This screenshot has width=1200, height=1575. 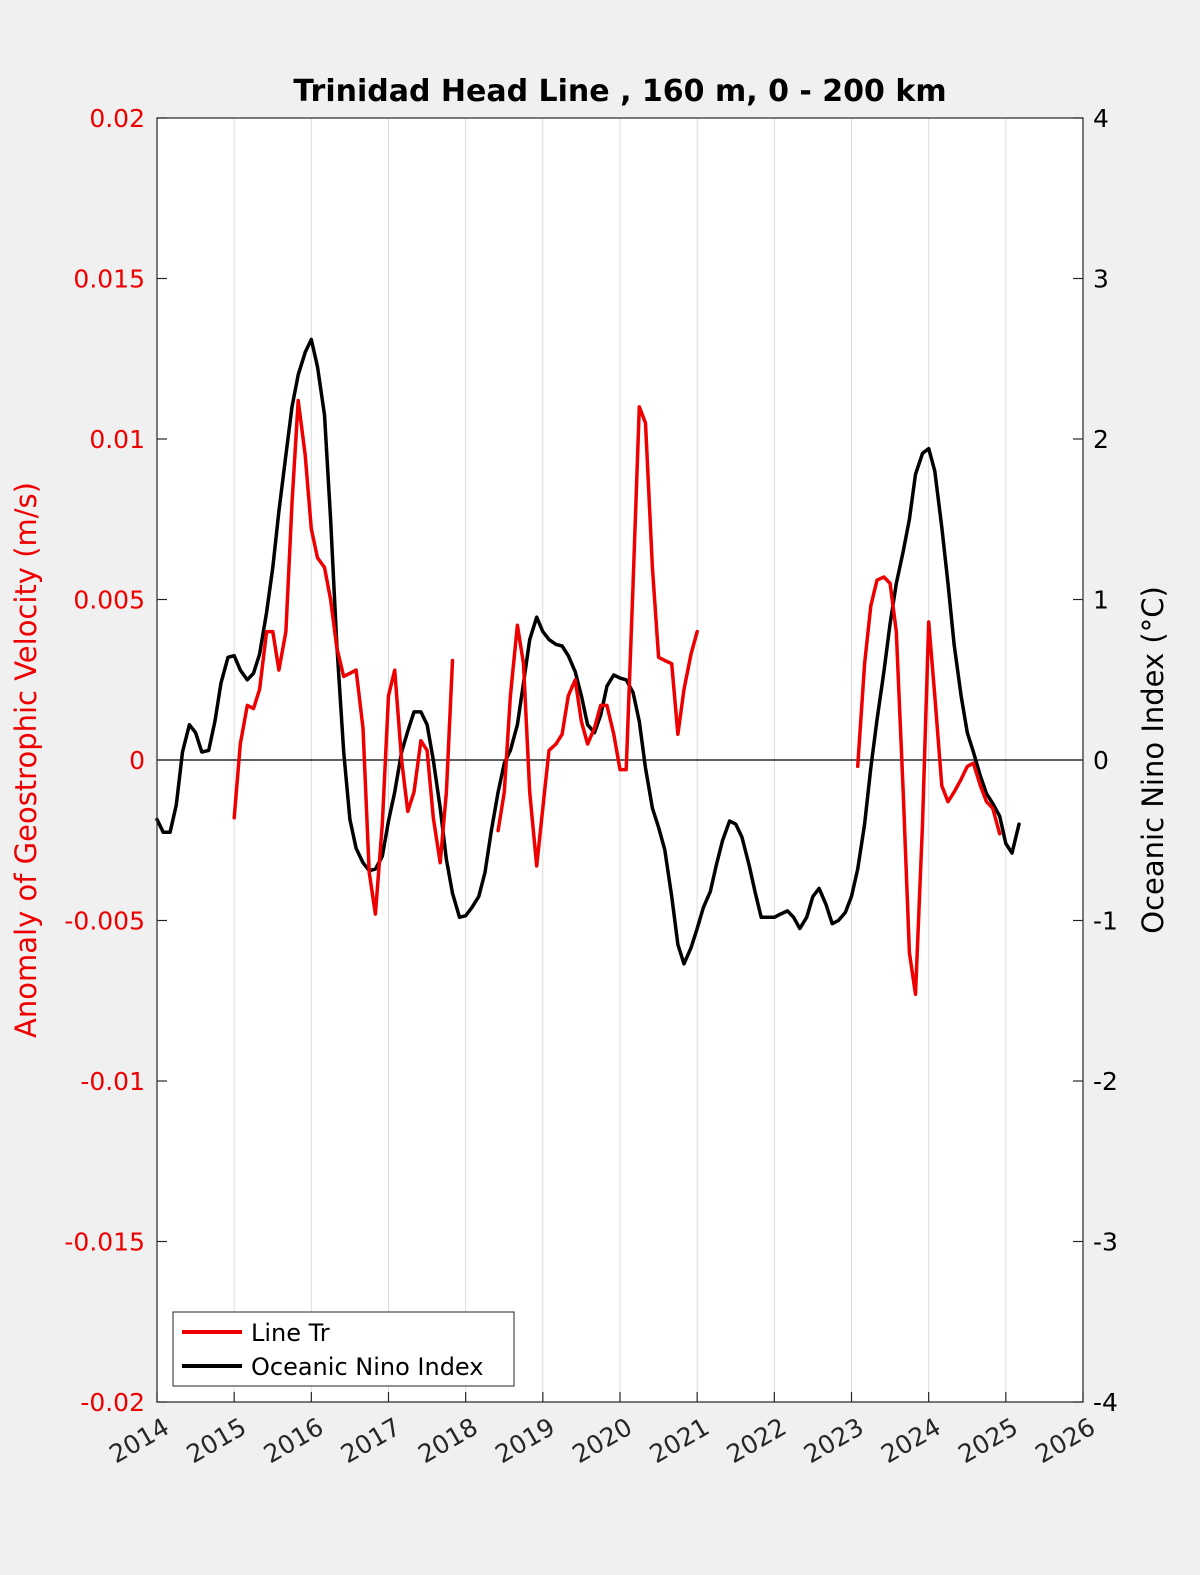 What do you see at coordinates (1153, 760) in the screenshot?
I see `y-axis-right-label: Oceanic Nino Index (°C)` at bounding box center [1153, 760].